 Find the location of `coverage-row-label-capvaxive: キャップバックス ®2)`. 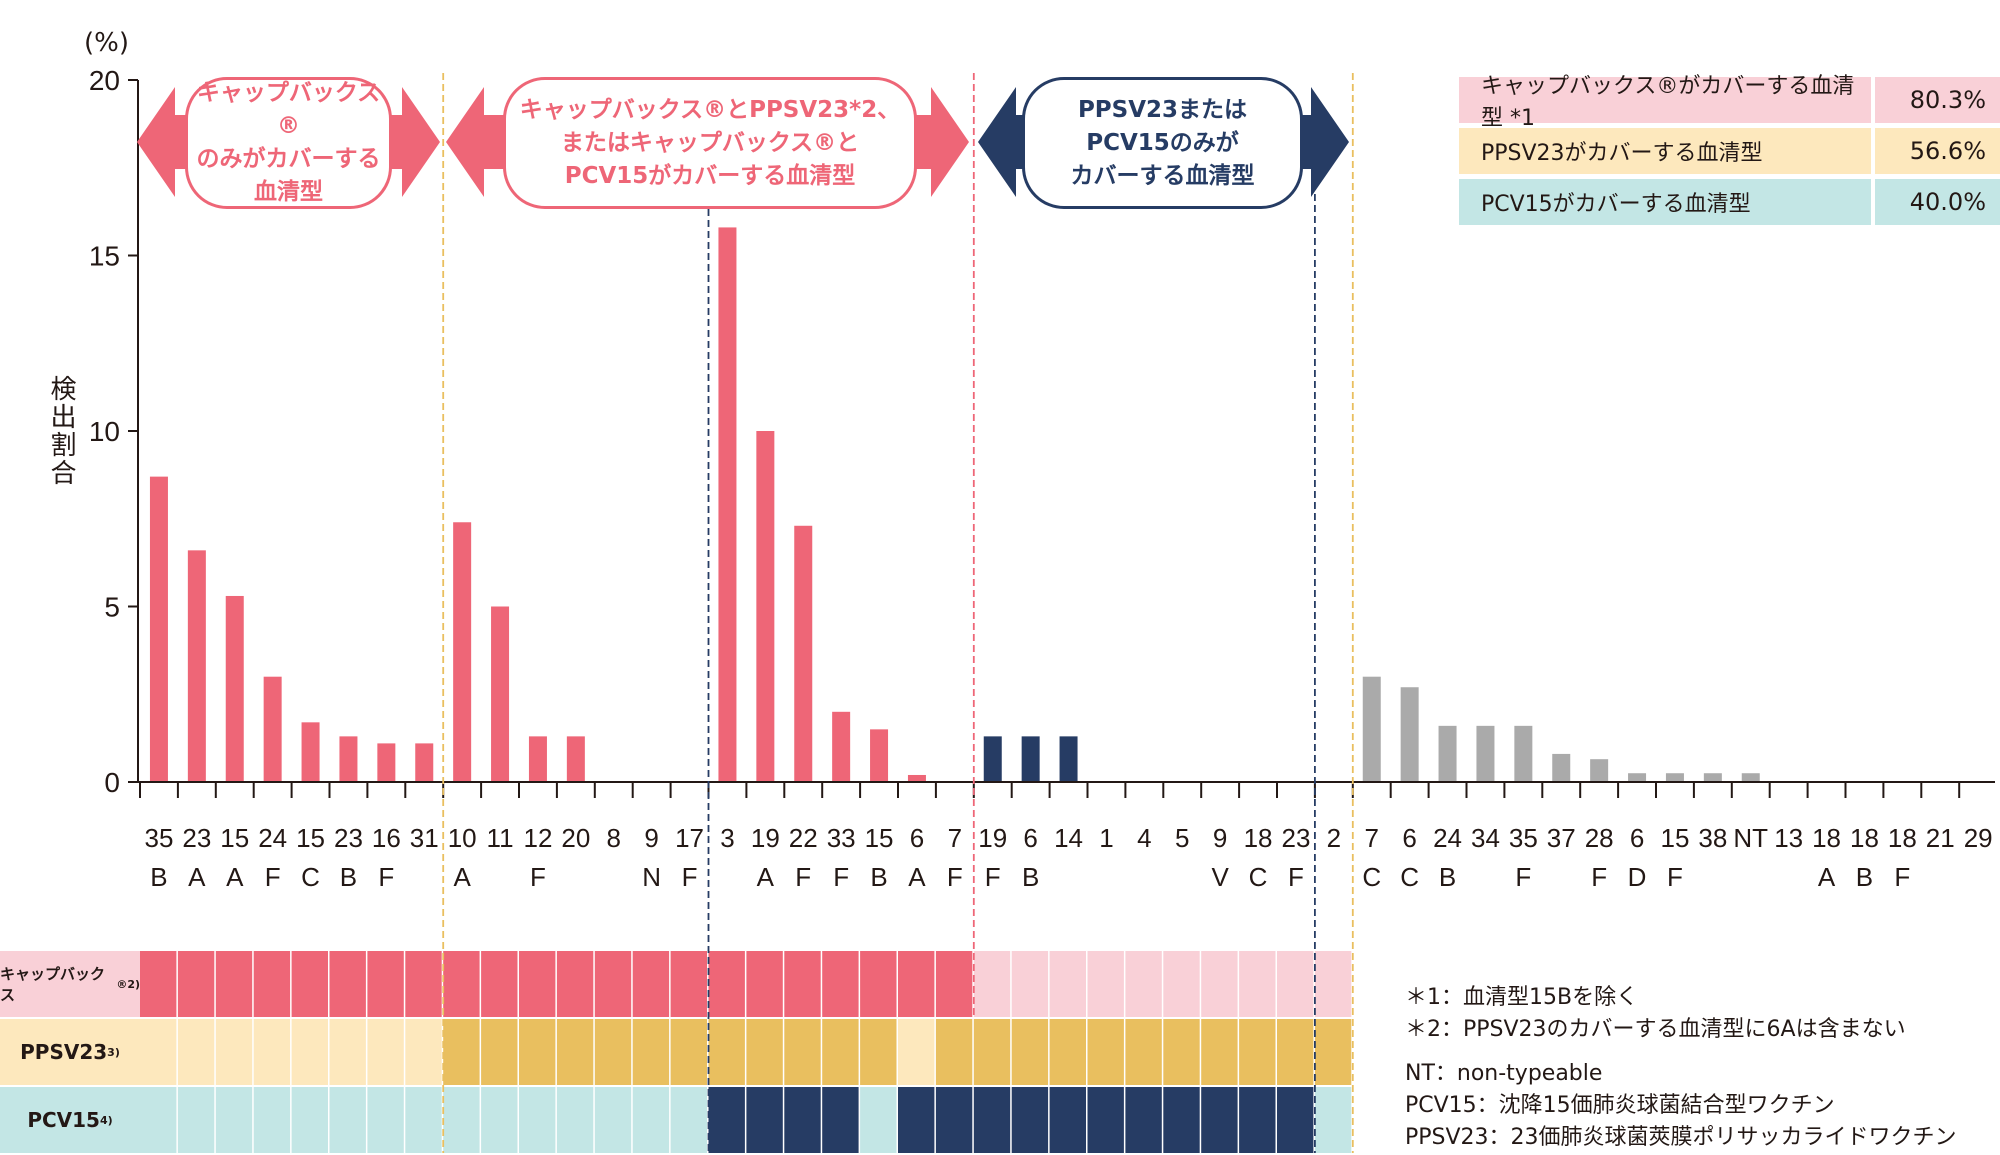

coverage-row-label-capvaxive: キャップバックス ®2) is located at coordinates (70, 984).